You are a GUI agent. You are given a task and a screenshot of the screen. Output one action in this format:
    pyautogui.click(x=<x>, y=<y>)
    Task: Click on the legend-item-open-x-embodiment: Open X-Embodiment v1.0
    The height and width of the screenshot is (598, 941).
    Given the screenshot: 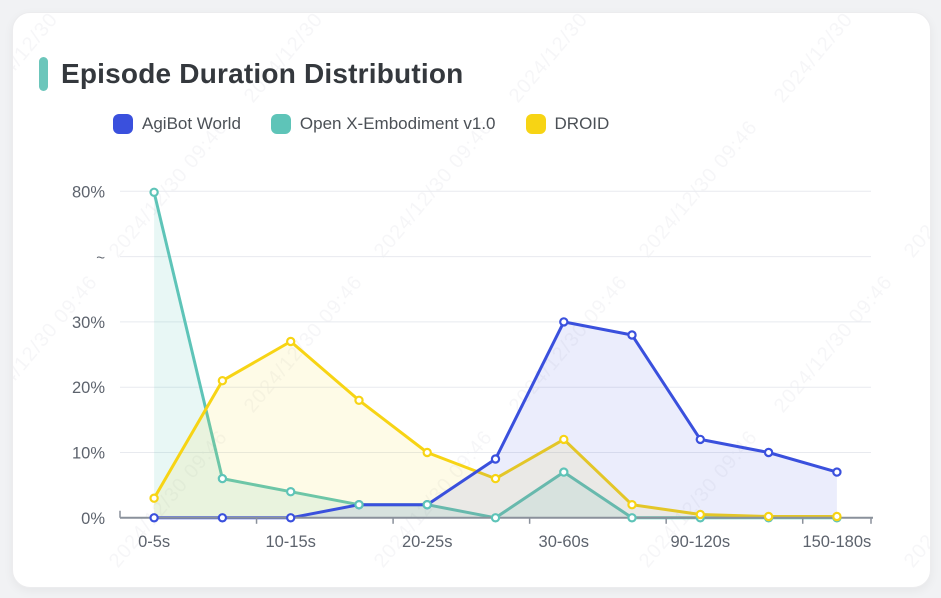 What is the action you would take?
    pyautogui.click(x=383, y=124)
    